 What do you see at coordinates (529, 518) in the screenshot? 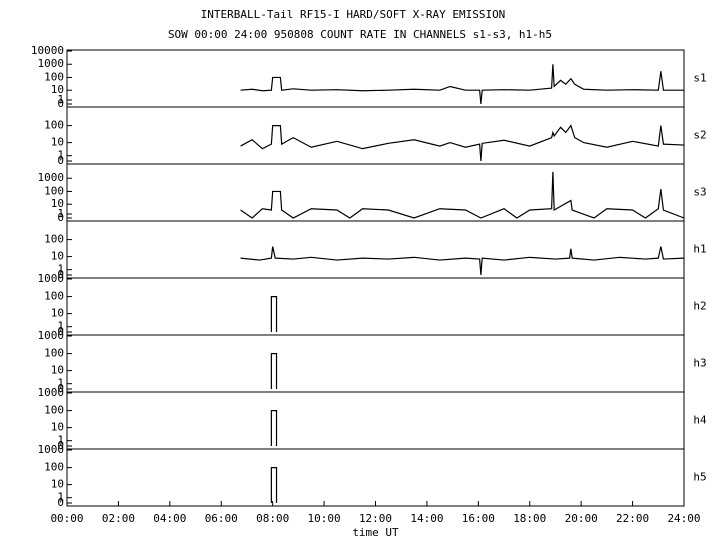
I see `x-tick-label: 18:00` at bounding box center [529, 518].